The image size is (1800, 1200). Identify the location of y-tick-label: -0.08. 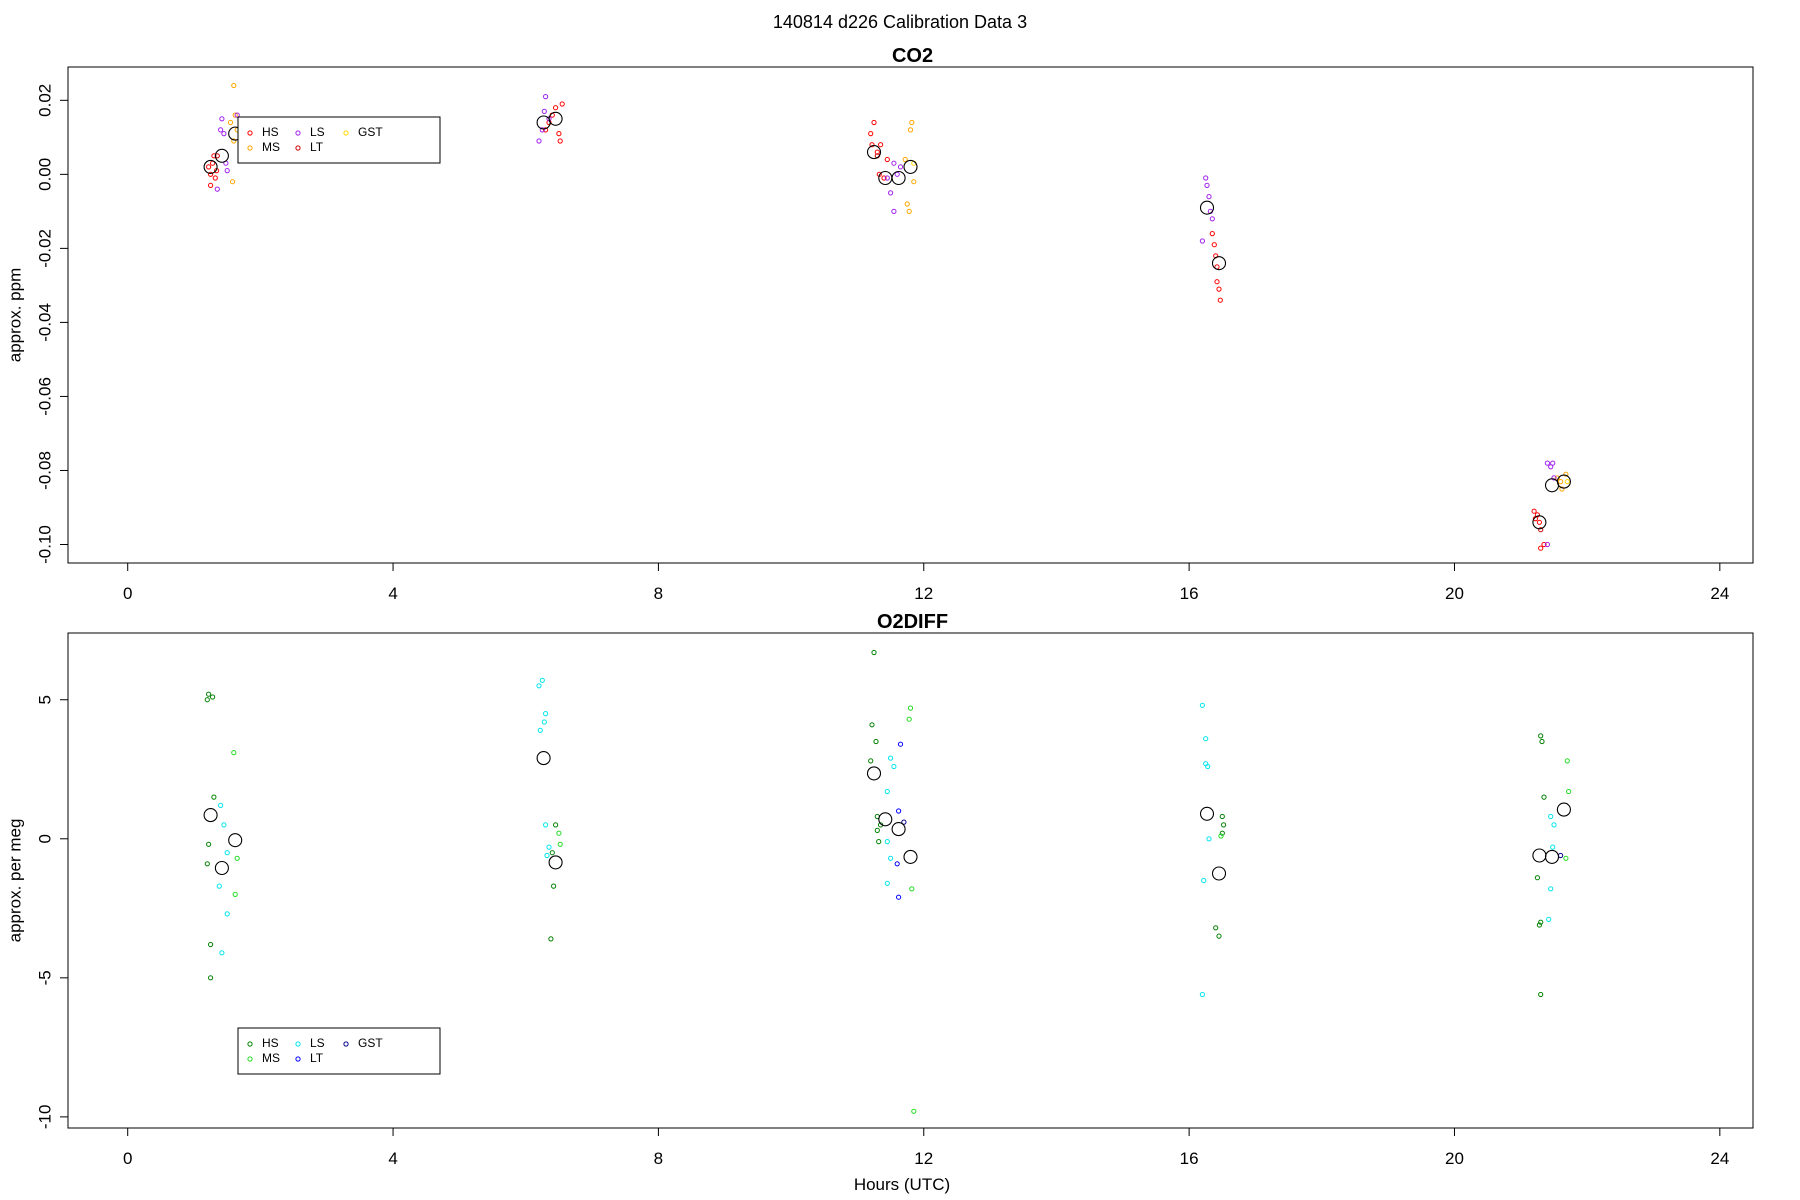
(44, 470).